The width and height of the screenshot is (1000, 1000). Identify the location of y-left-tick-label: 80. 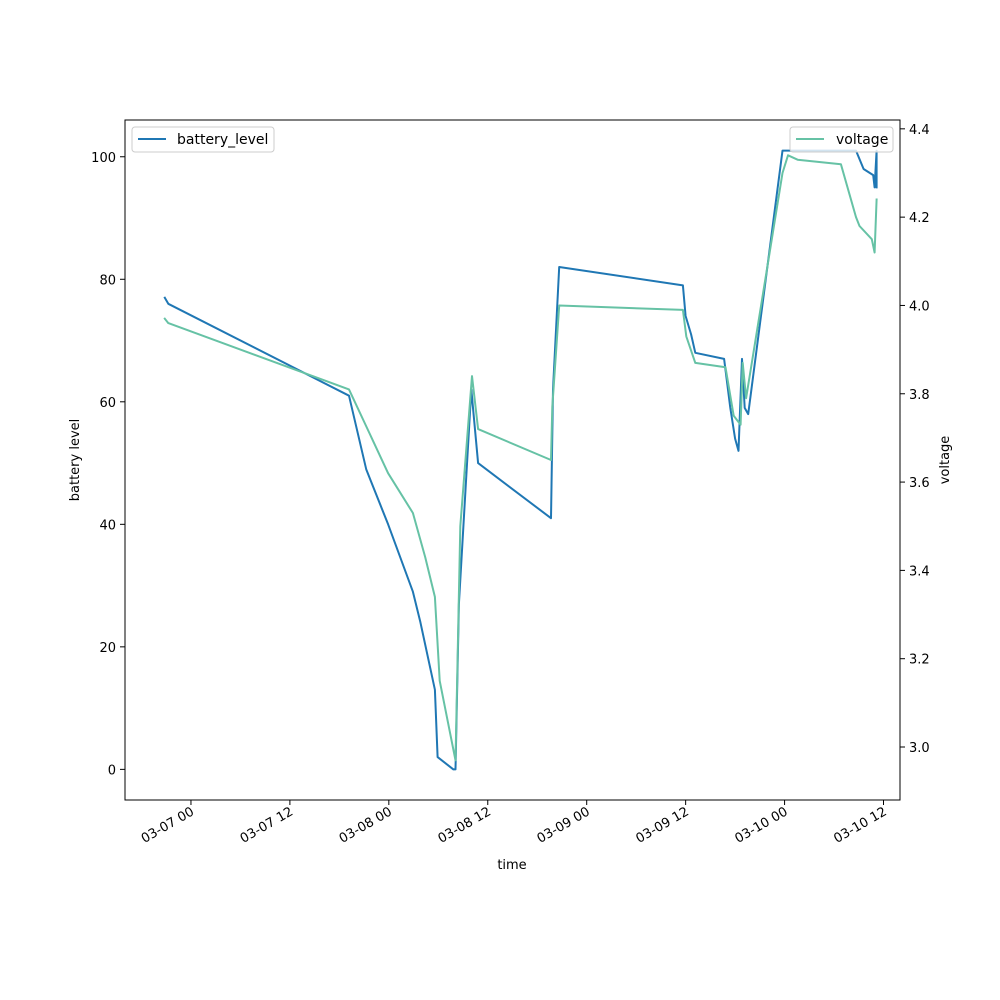
(107, 280).